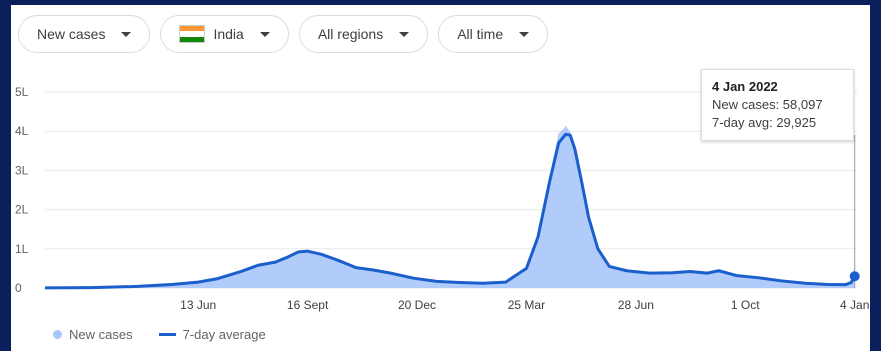 This screenshot has height=351, width=881. What do you see at coordinates (101, 334) in the screenshot?
I see `legend-label-new-cases: New cases` at bounding box center [101, 334].